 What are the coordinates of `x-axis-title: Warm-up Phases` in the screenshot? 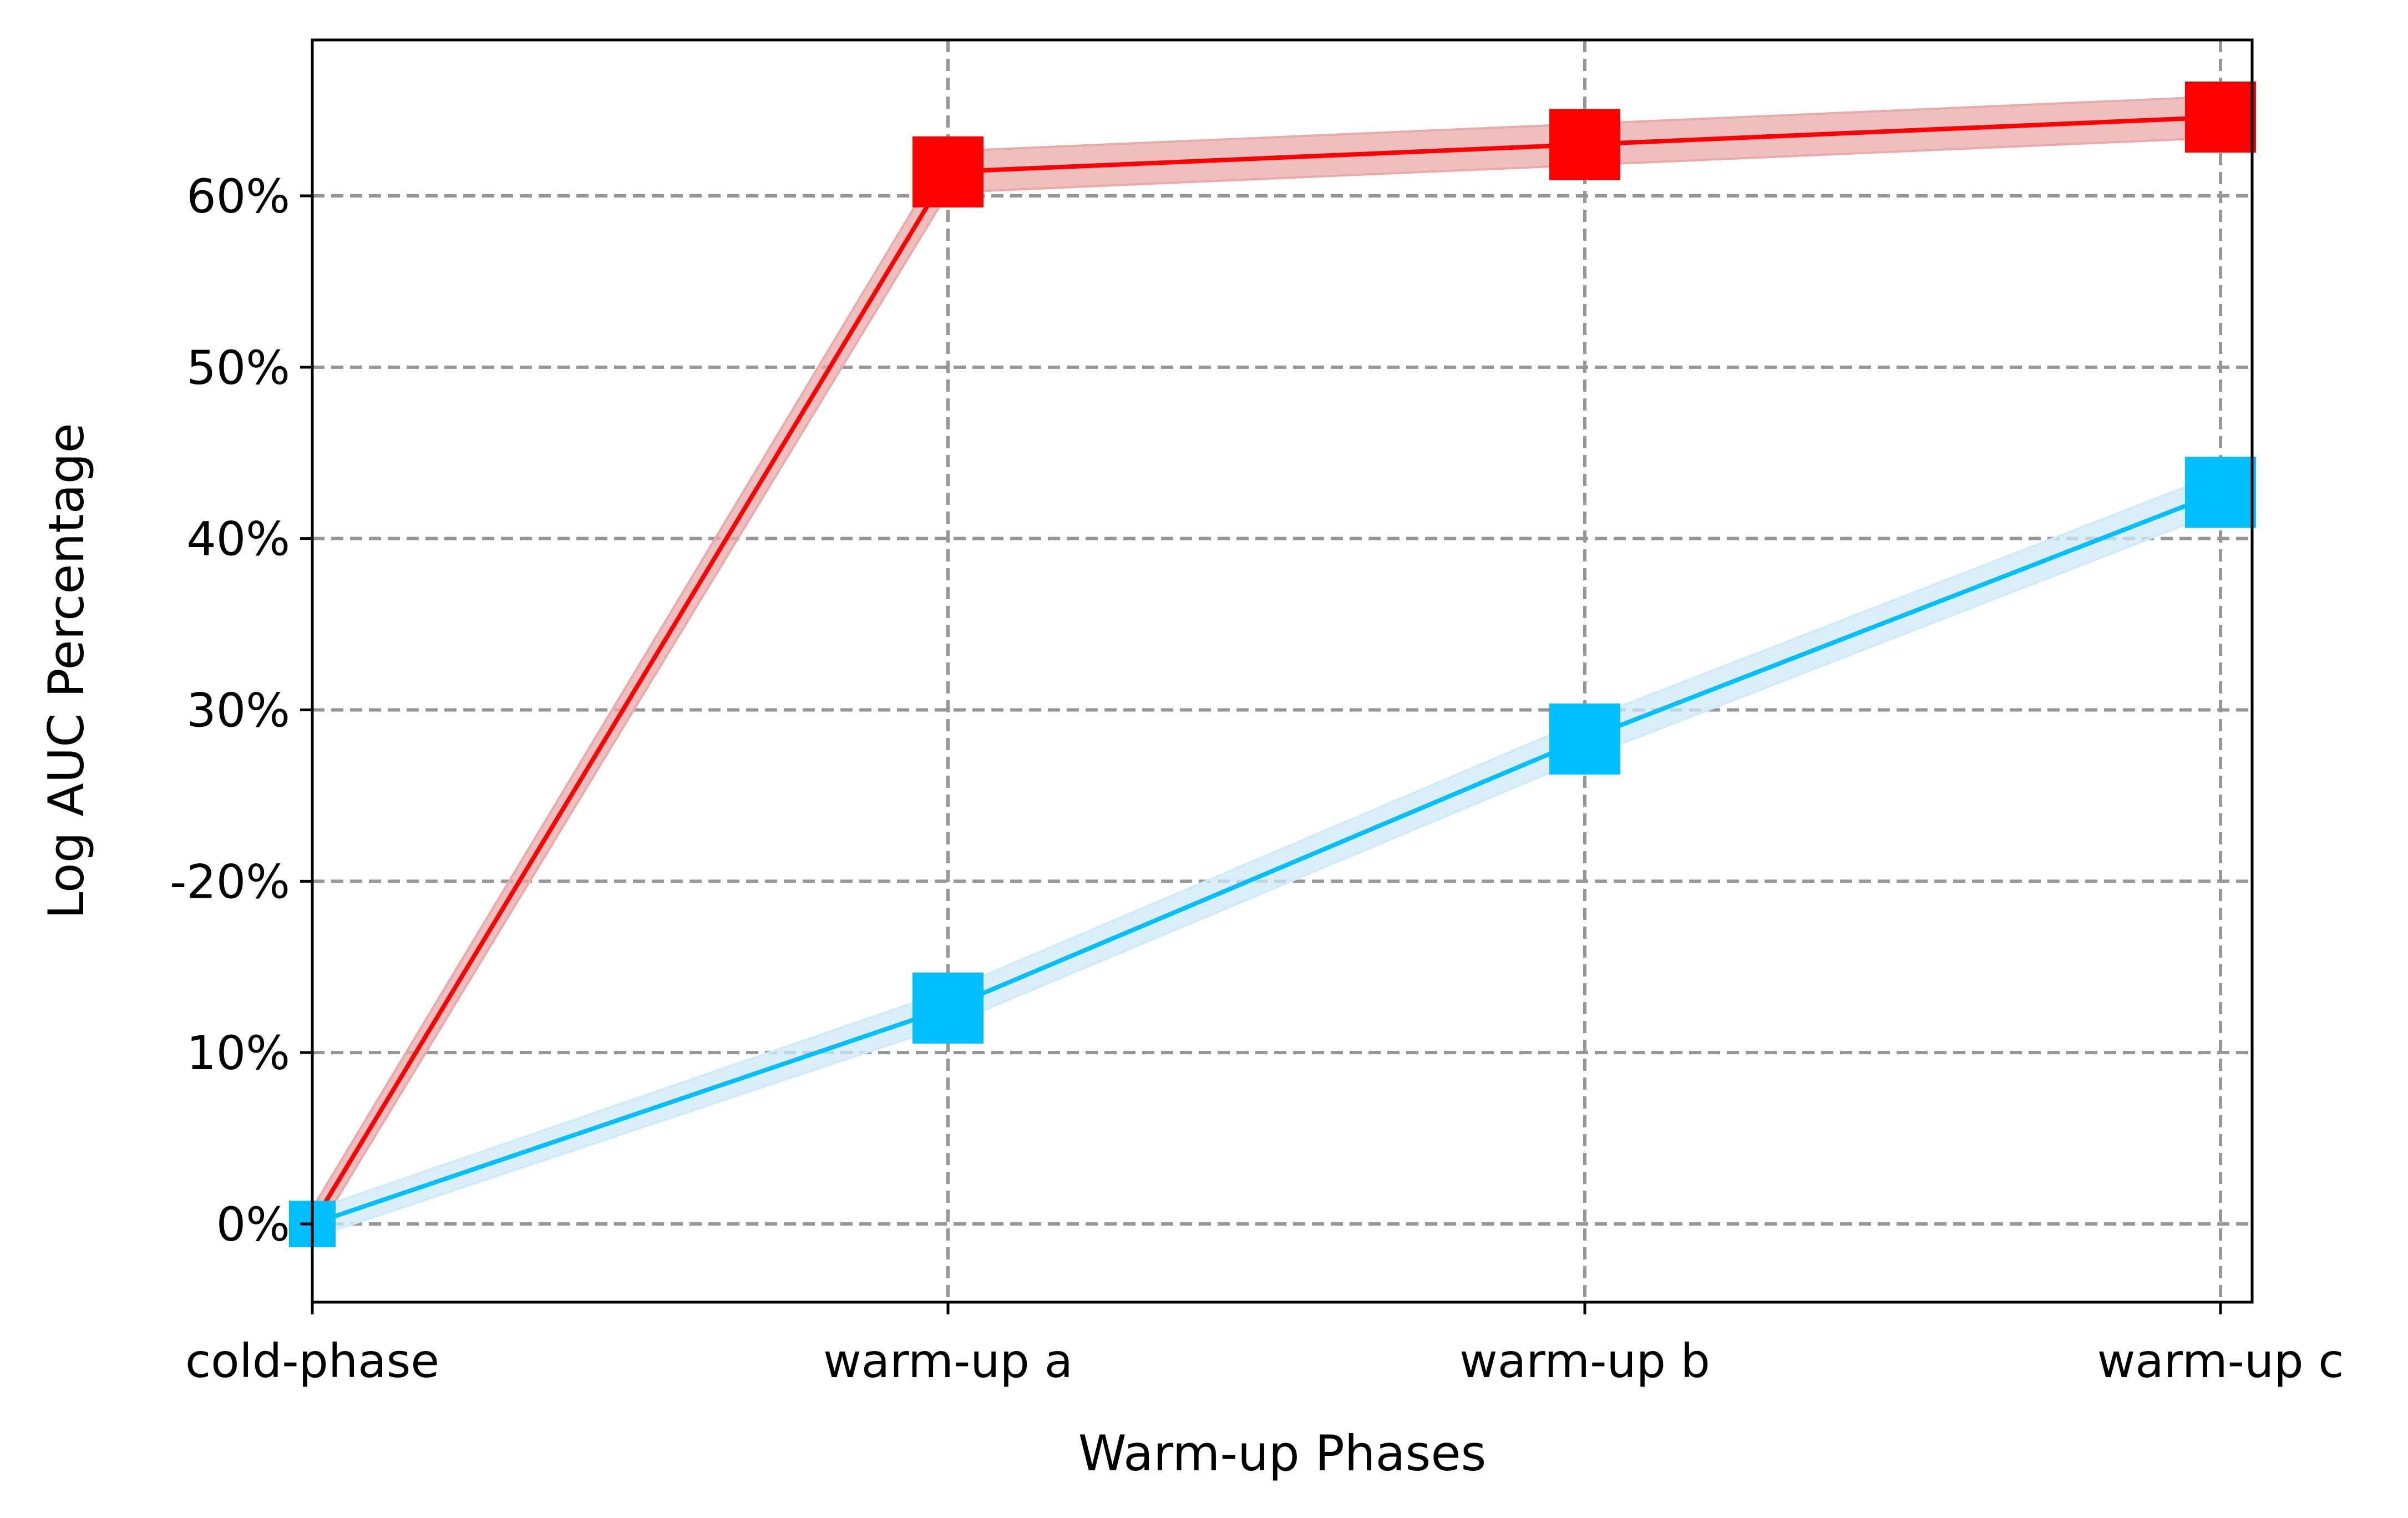 It's located at (1283, 1453).